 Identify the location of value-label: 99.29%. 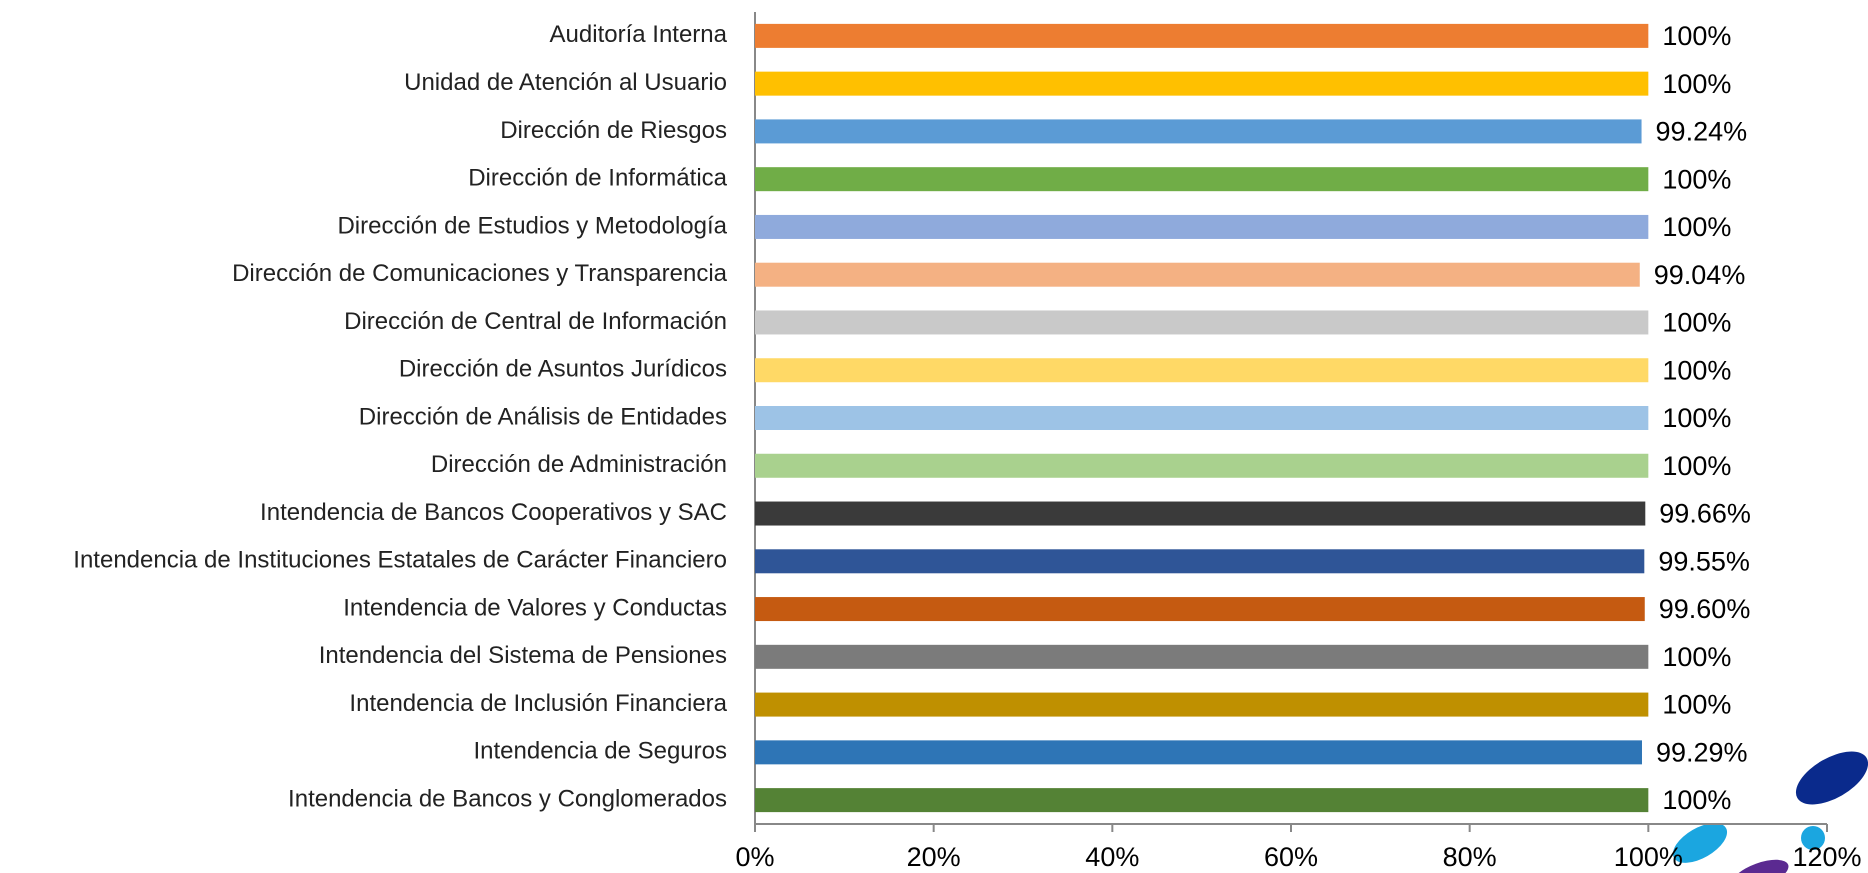
(1702, 752).